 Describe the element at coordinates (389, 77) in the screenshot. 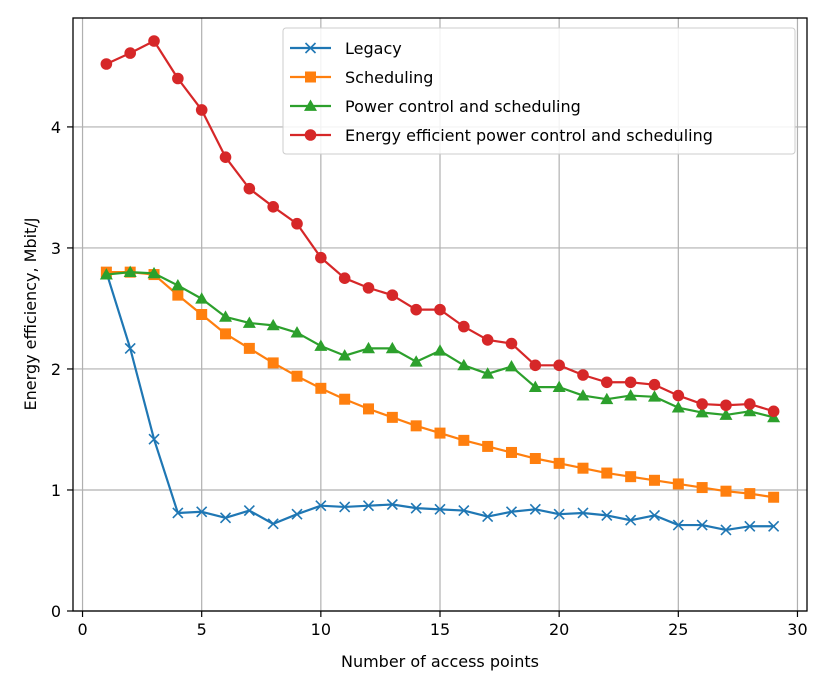

I see `legend-label: Scheduling` at that location.